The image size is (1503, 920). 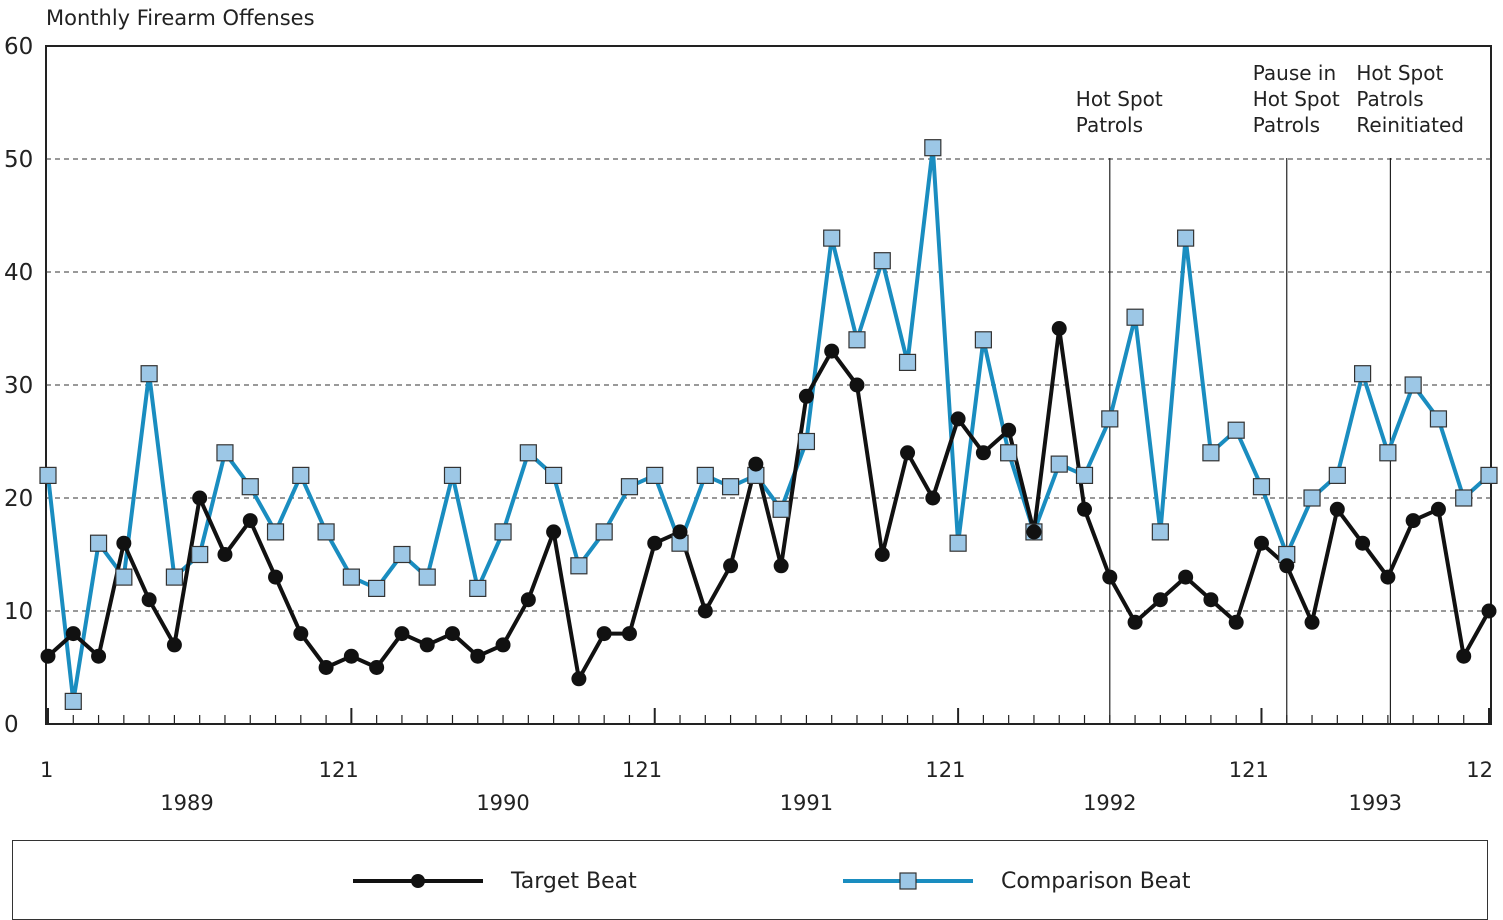 I want to click on y-tick-label: 20, so click(x=18, y=499).